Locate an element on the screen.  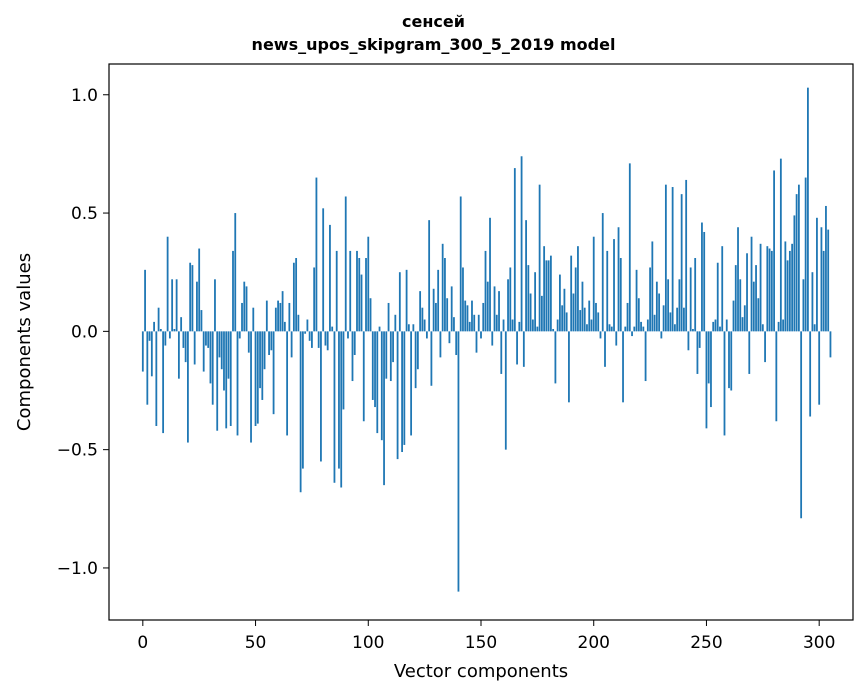
x-tick-label: 100 is located at coordinates (368, 643).